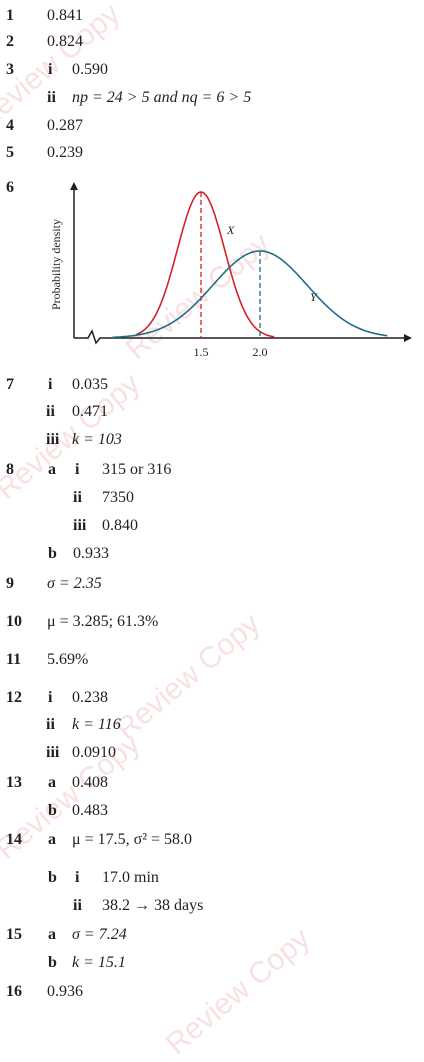 The height and width of the screenshot is (1062, 424). What do you see at coordinates (10, 187) in the screenshot?
I see `question-number: 6` at bounding box center [10, 187].